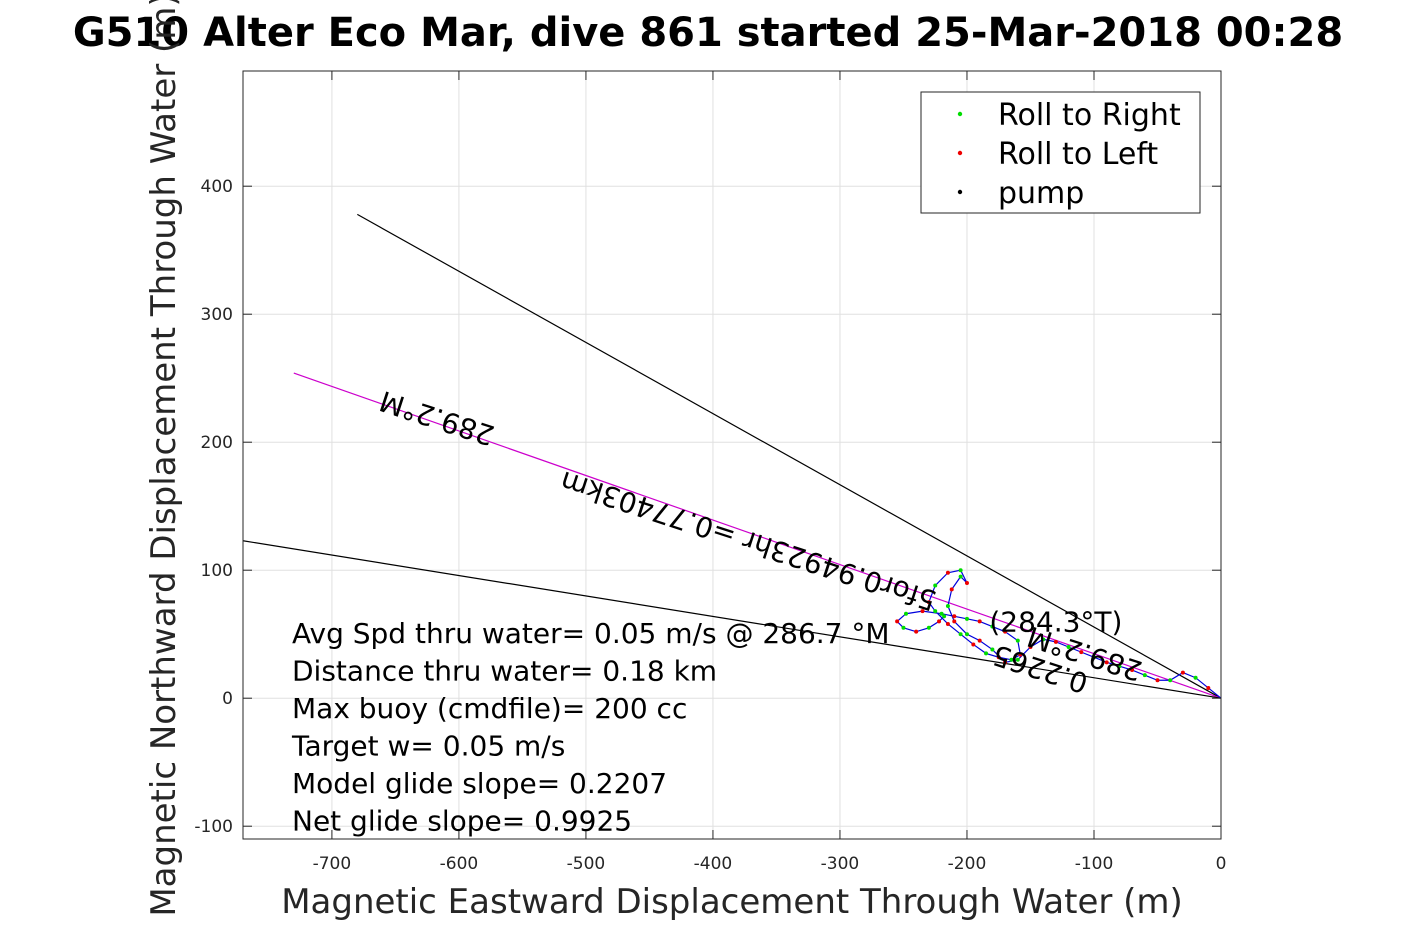 The image size is (1417, 945). What do you see at coordinates (459, 864) in the screenshot?
I see `x-tick-label: -600` at bounding box center [459, 864].